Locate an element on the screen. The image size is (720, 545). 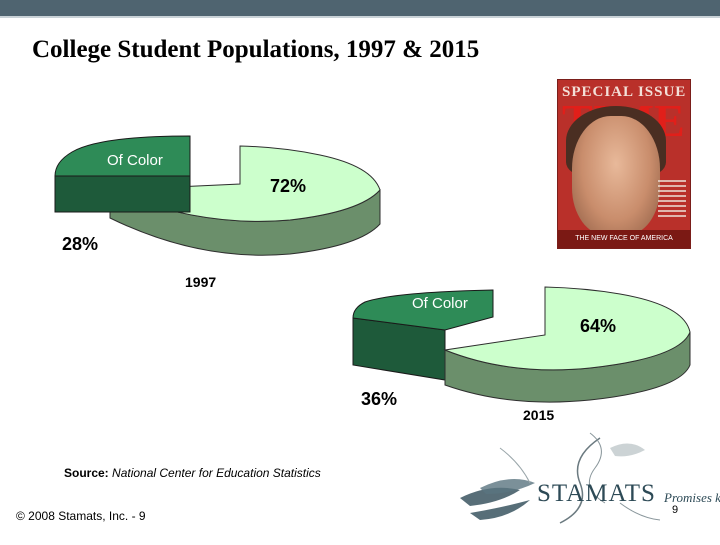
cover-banner: SPECIAL ISSUE is located at coordinates (624, 92).